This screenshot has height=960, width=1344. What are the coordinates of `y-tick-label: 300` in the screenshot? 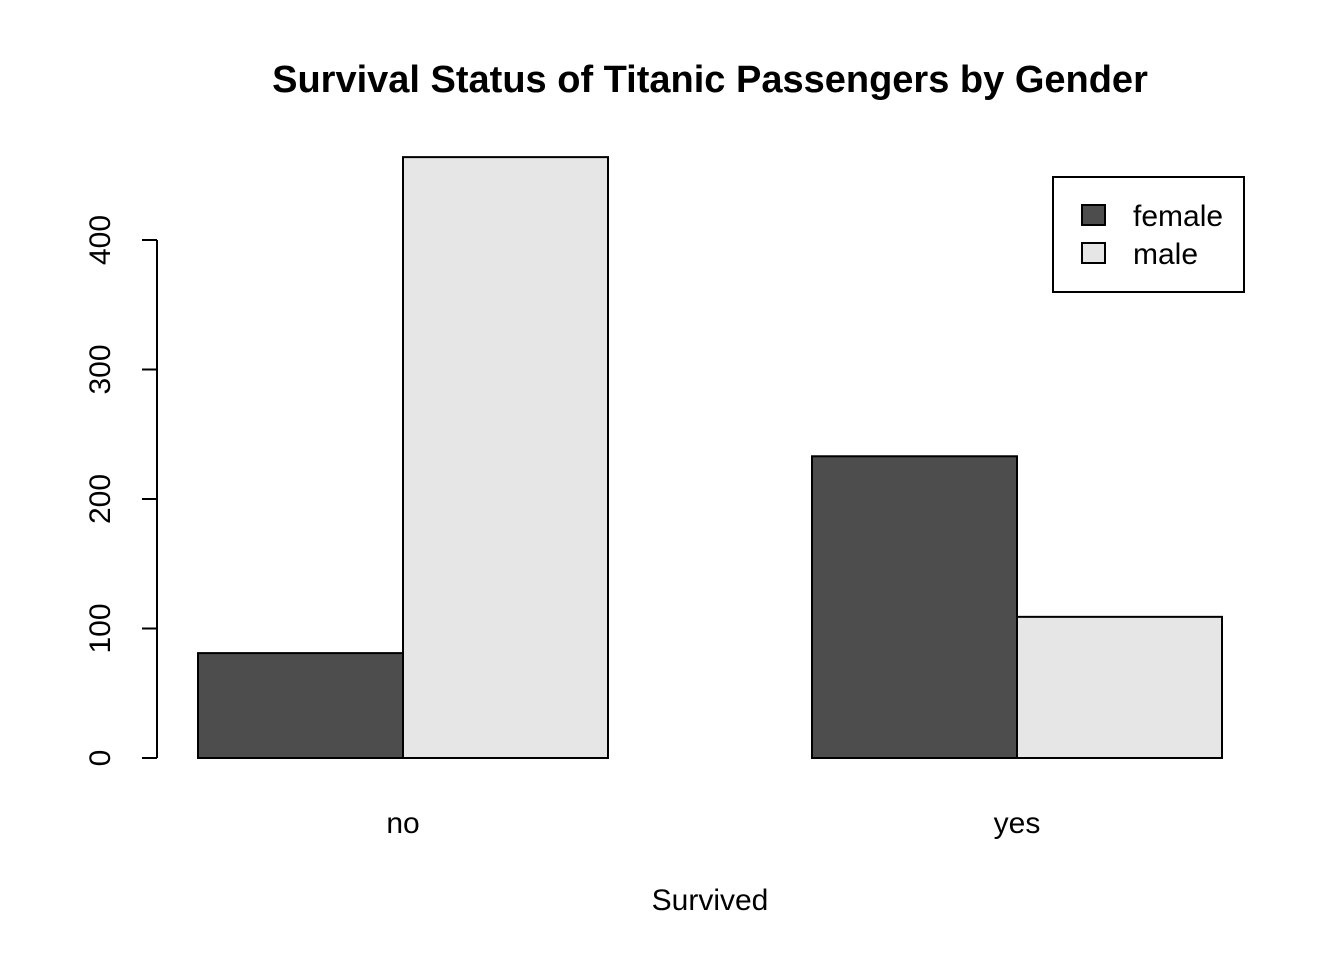 It's located at (100, 369).